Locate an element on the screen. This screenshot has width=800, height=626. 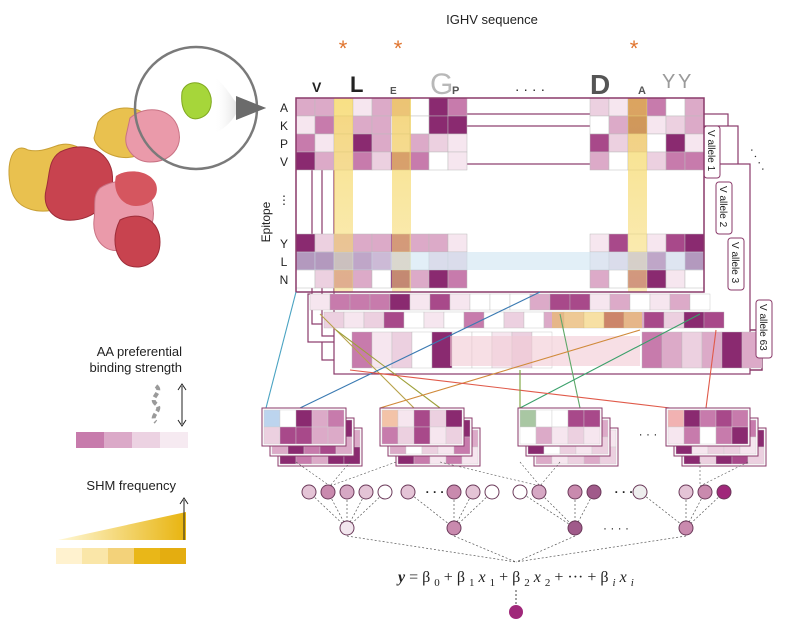
allele-tab-63: V allele 63 is located at coordinates (762, 327).